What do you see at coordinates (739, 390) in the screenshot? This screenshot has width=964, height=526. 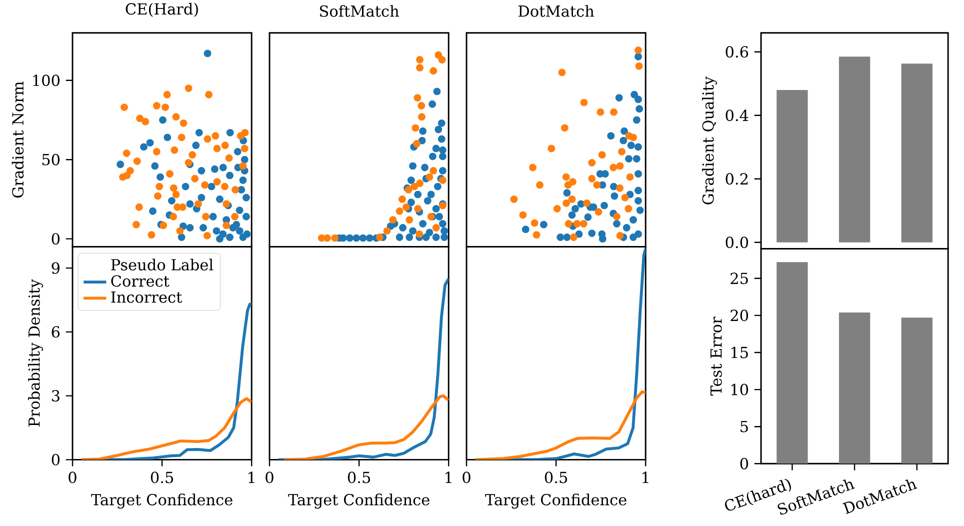 I see `y-tick-label: 10` at bounding box center [739, 390].